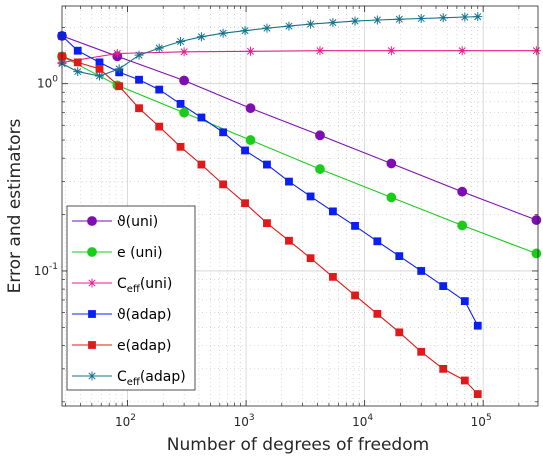  I want to click on x-tick-label: 10³, so click(244, 421).